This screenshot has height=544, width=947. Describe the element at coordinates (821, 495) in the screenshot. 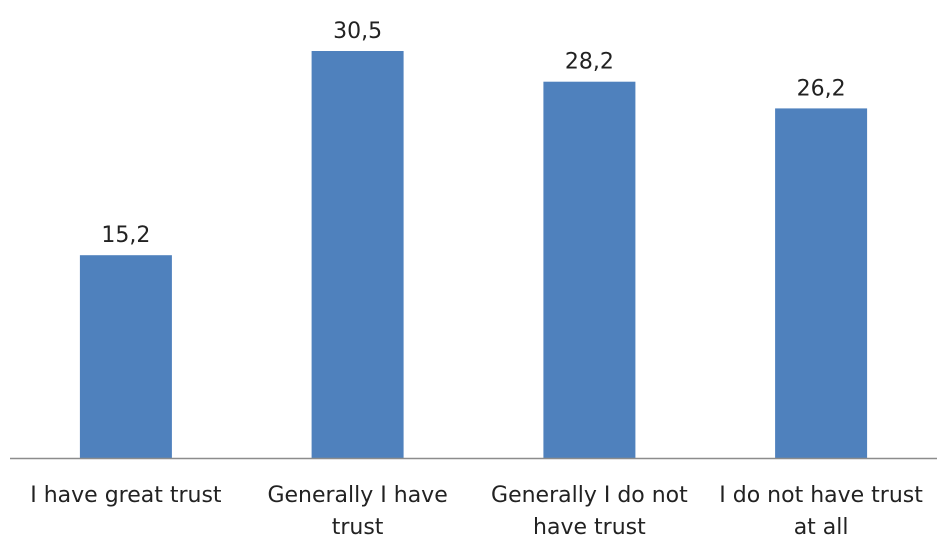

I see `category-label-line: I do not have trust` at that location.